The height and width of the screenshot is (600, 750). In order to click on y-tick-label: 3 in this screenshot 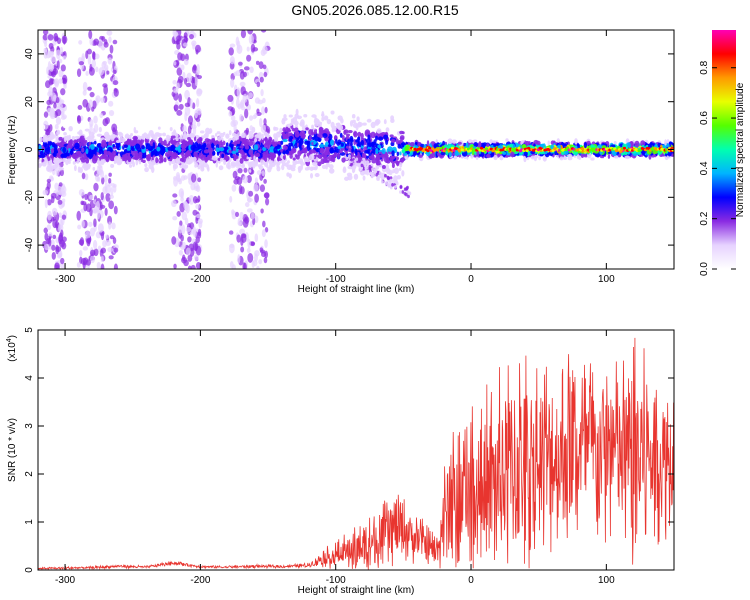, I will do `click(29, 426)`.